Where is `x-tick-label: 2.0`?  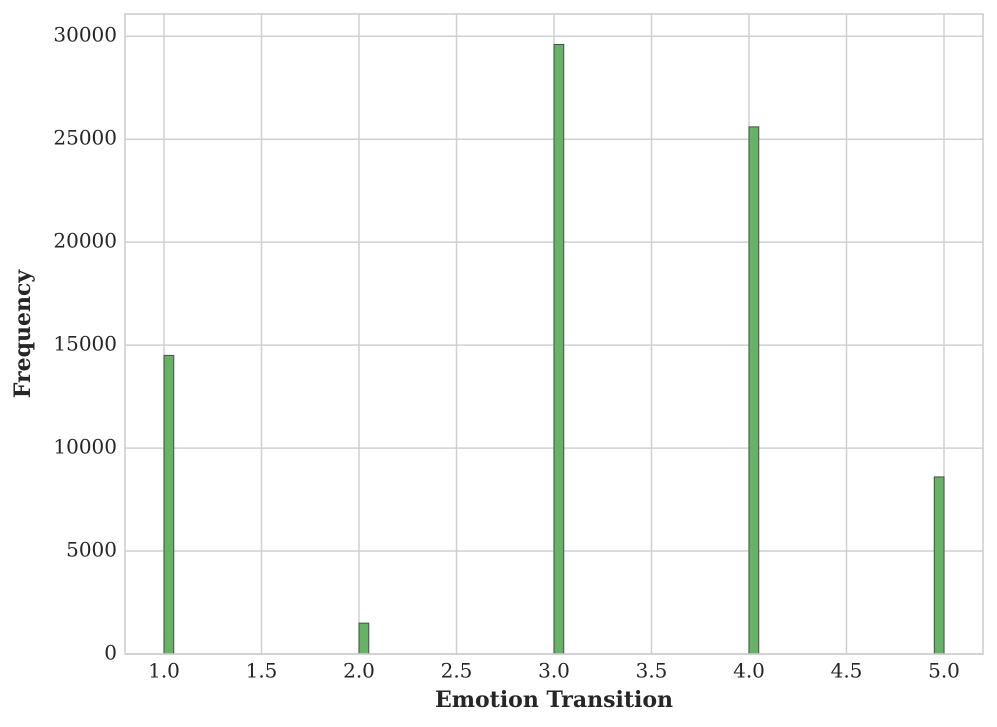 x-tick-label: 2.0 is located at coordinates (359, 671).